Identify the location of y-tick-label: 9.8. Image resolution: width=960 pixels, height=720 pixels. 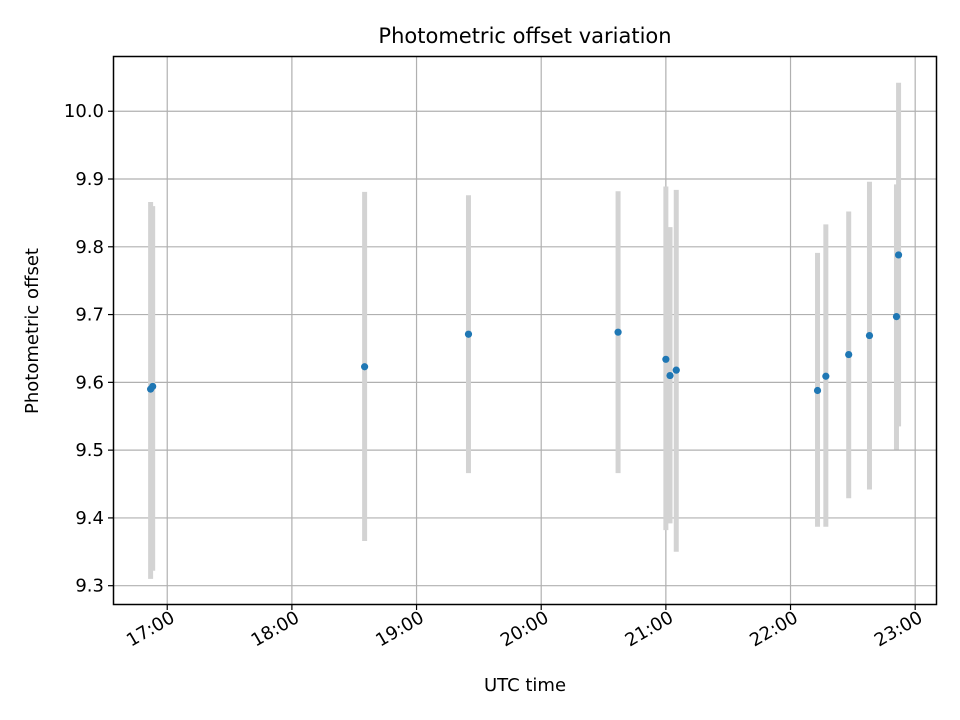
(89, 247).